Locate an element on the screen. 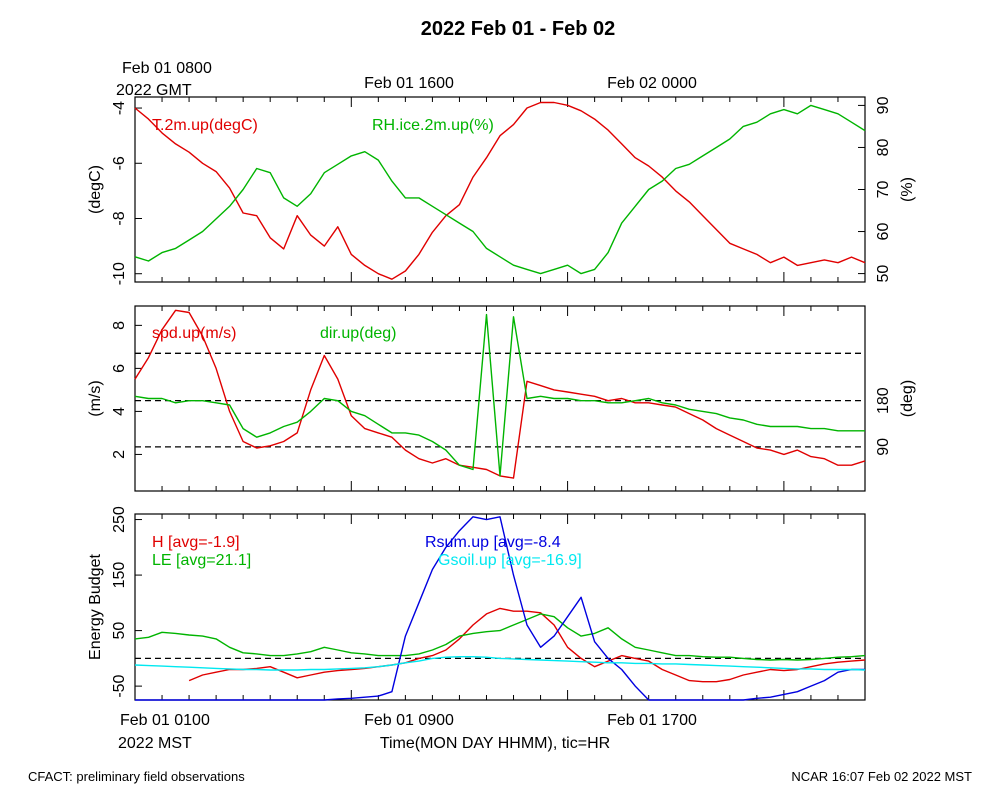 The height and width of the screenshot is (800, 1000). y-tick-label: 6 is located at coordinates (119, 368).